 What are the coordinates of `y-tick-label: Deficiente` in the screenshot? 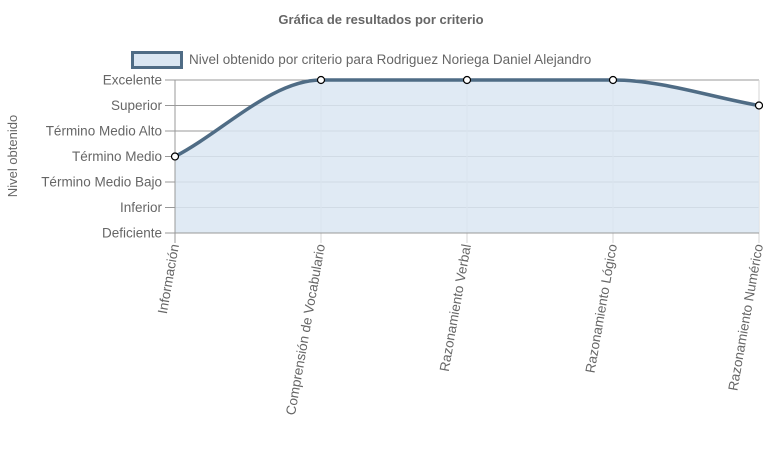 It's located at (132, 233).